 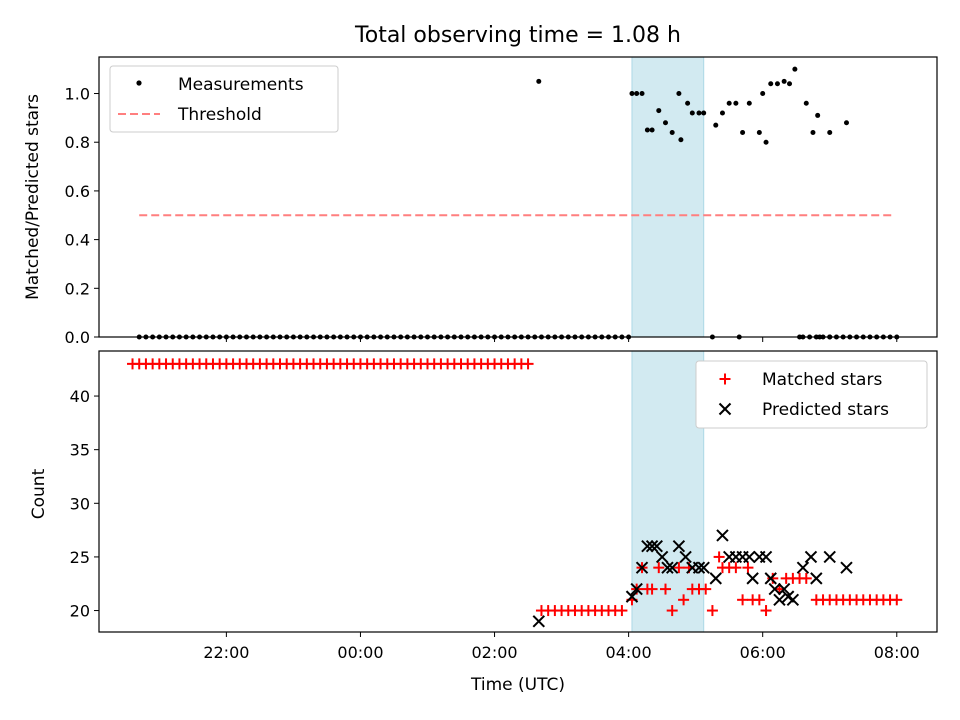 What do you see at coordinates (80, 503) in the screenshot?
I see `bottom-y-tick-label: 30` at bounding box center [80, 503].